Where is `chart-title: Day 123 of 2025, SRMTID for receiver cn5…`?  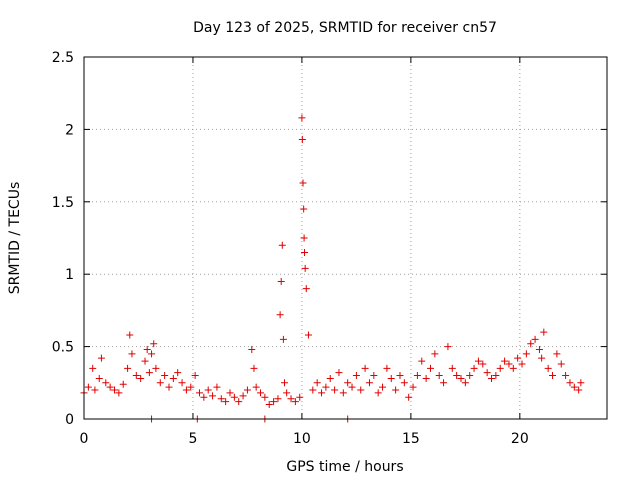
chart-title: Day 123 of 2025, SRMTID for receiver cn5… is located at coordinates (345, 28).